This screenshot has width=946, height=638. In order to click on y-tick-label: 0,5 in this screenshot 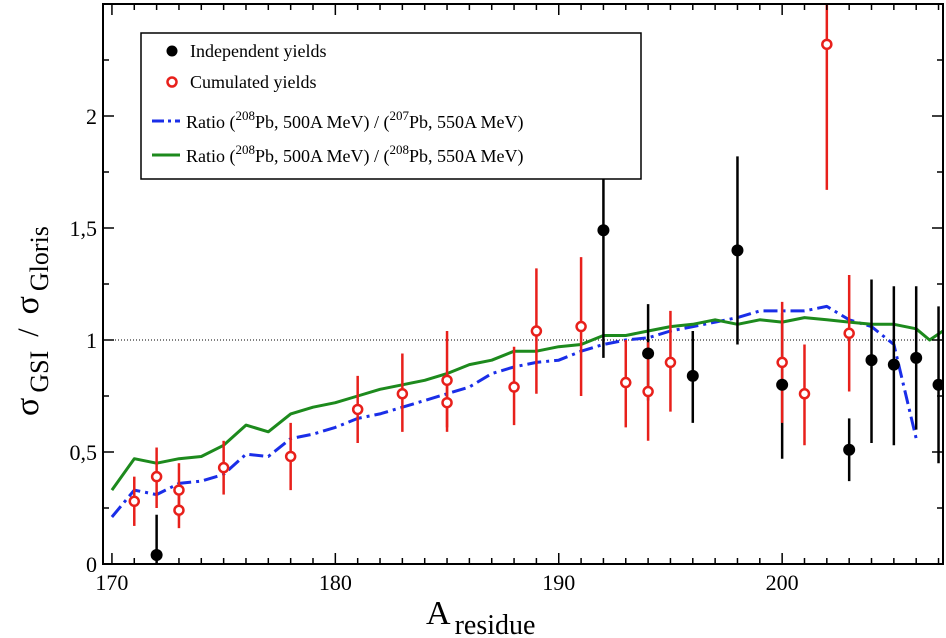, I will do `click(84, 452)`.